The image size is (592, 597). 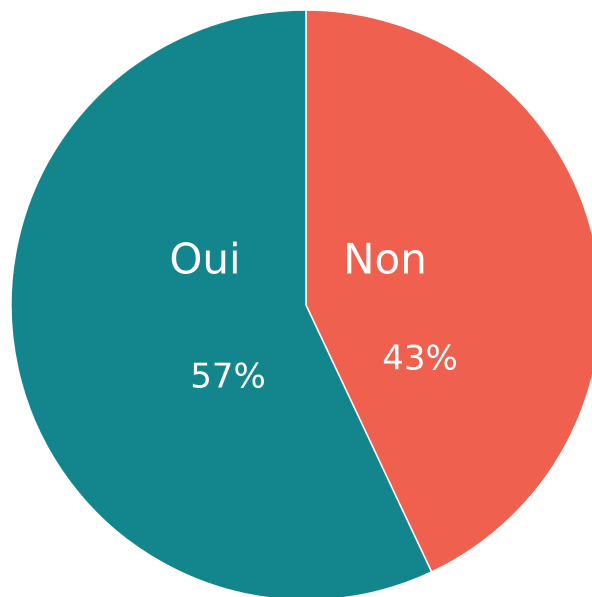 What do you see at coordinates (420, 359) in the screenshot?
I see `value-label: 43%` at bounding box center [420, 359].